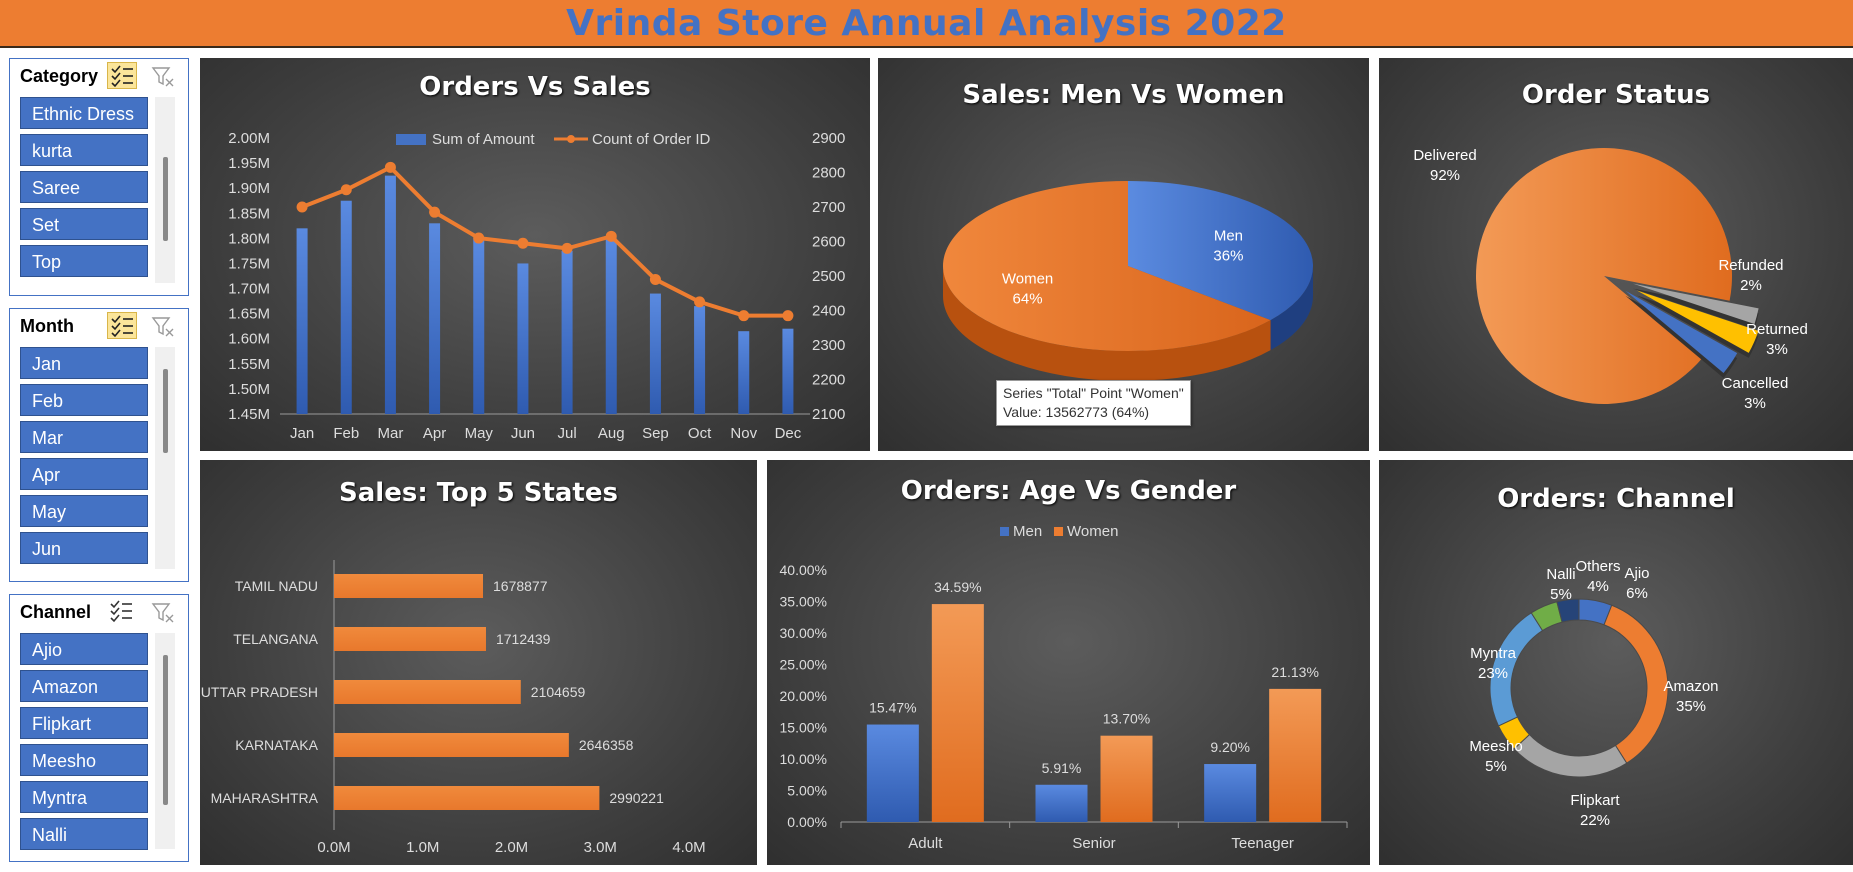 The width and height of the screenshot is (1853, 872). What do you see at coordinates (957, 587) in the screenshot?
I see `data-label: 34.59%` at bounding box center [957, 587].